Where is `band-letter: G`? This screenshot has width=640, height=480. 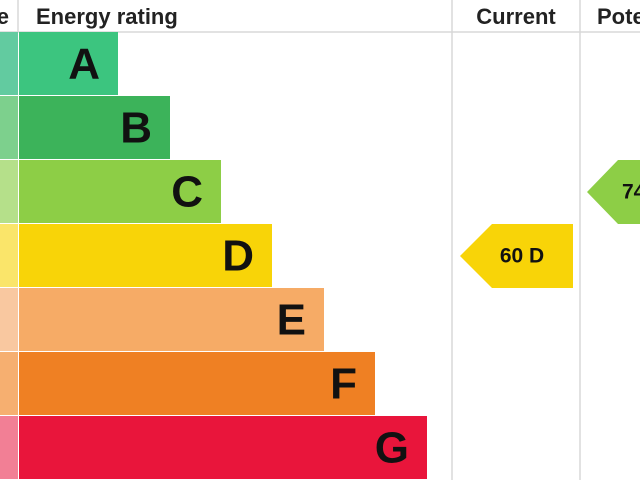
band-letter: G is located at coordinates (392, 448).